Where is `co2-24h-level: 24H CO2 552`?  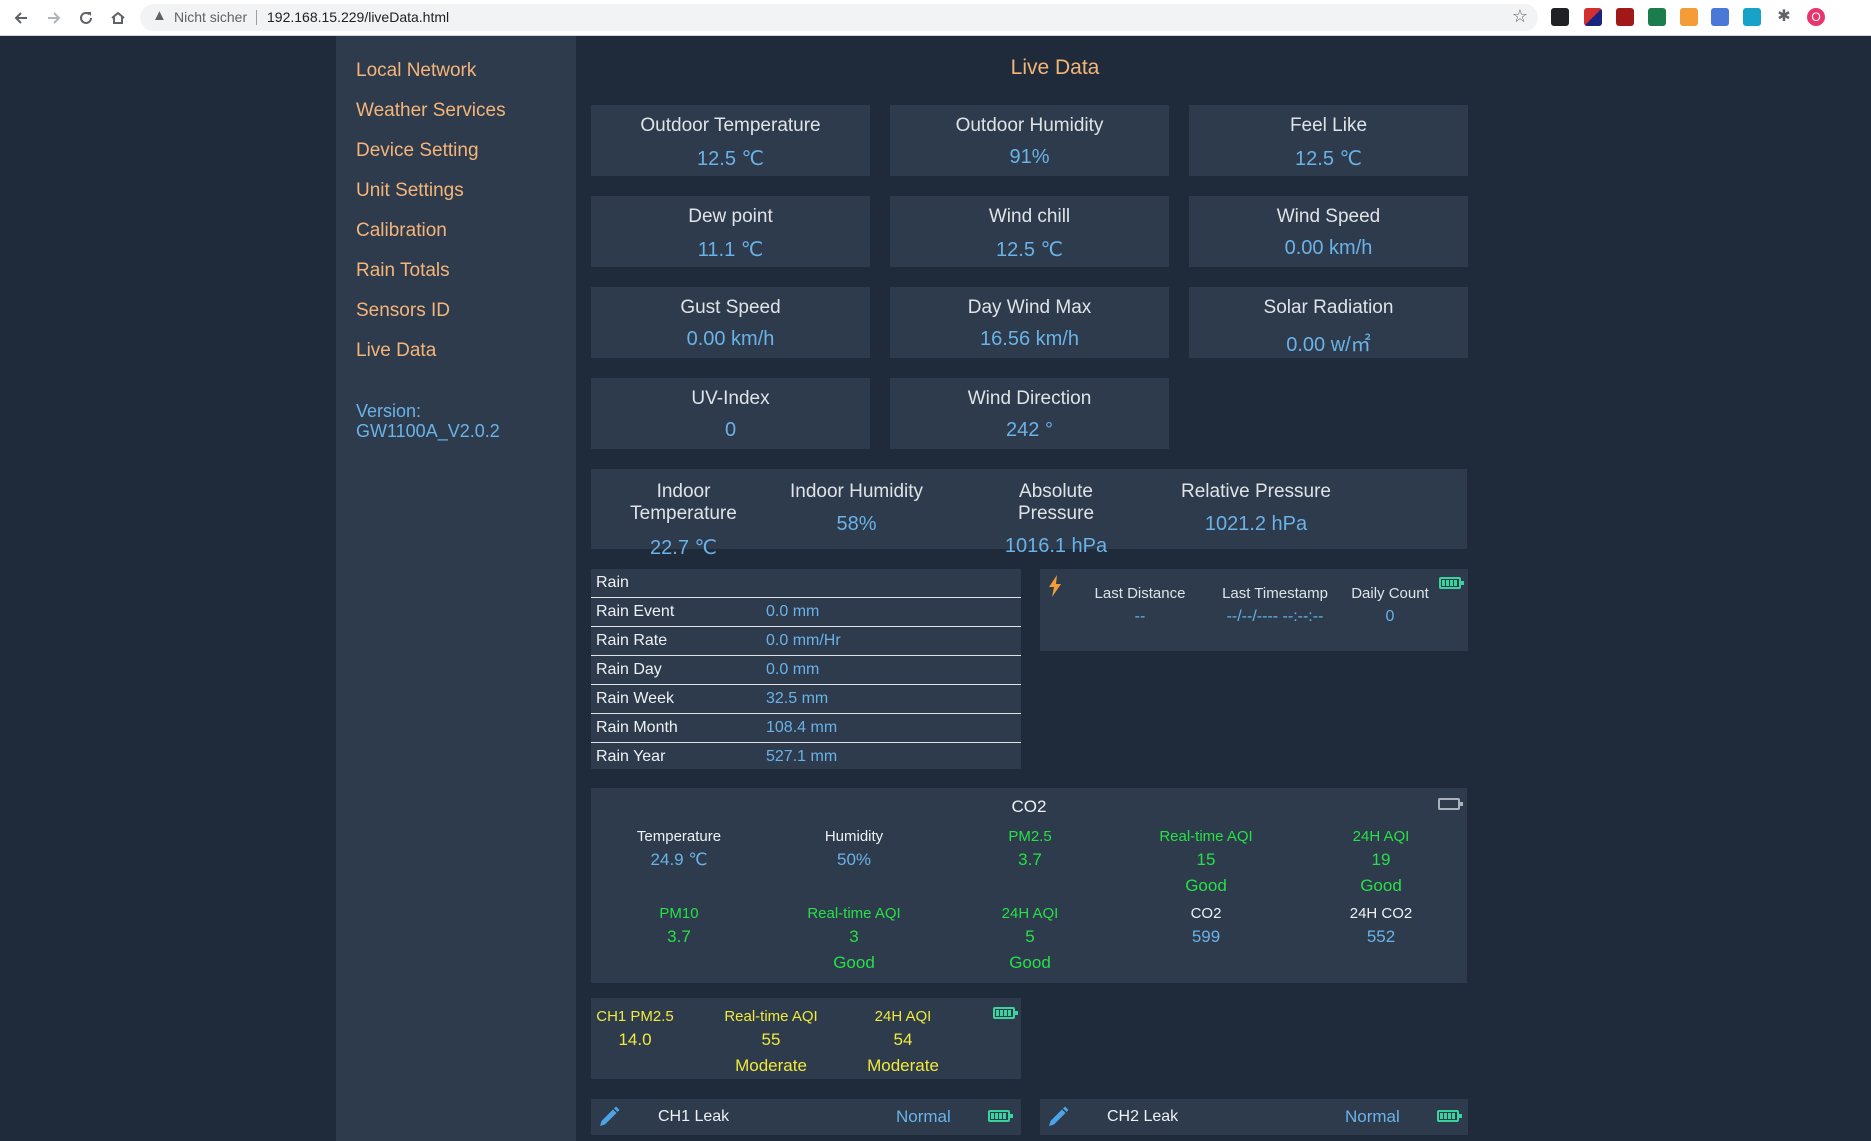
co2-24h-level: 24H CO2 552 is located at coordinates (1381, 926).